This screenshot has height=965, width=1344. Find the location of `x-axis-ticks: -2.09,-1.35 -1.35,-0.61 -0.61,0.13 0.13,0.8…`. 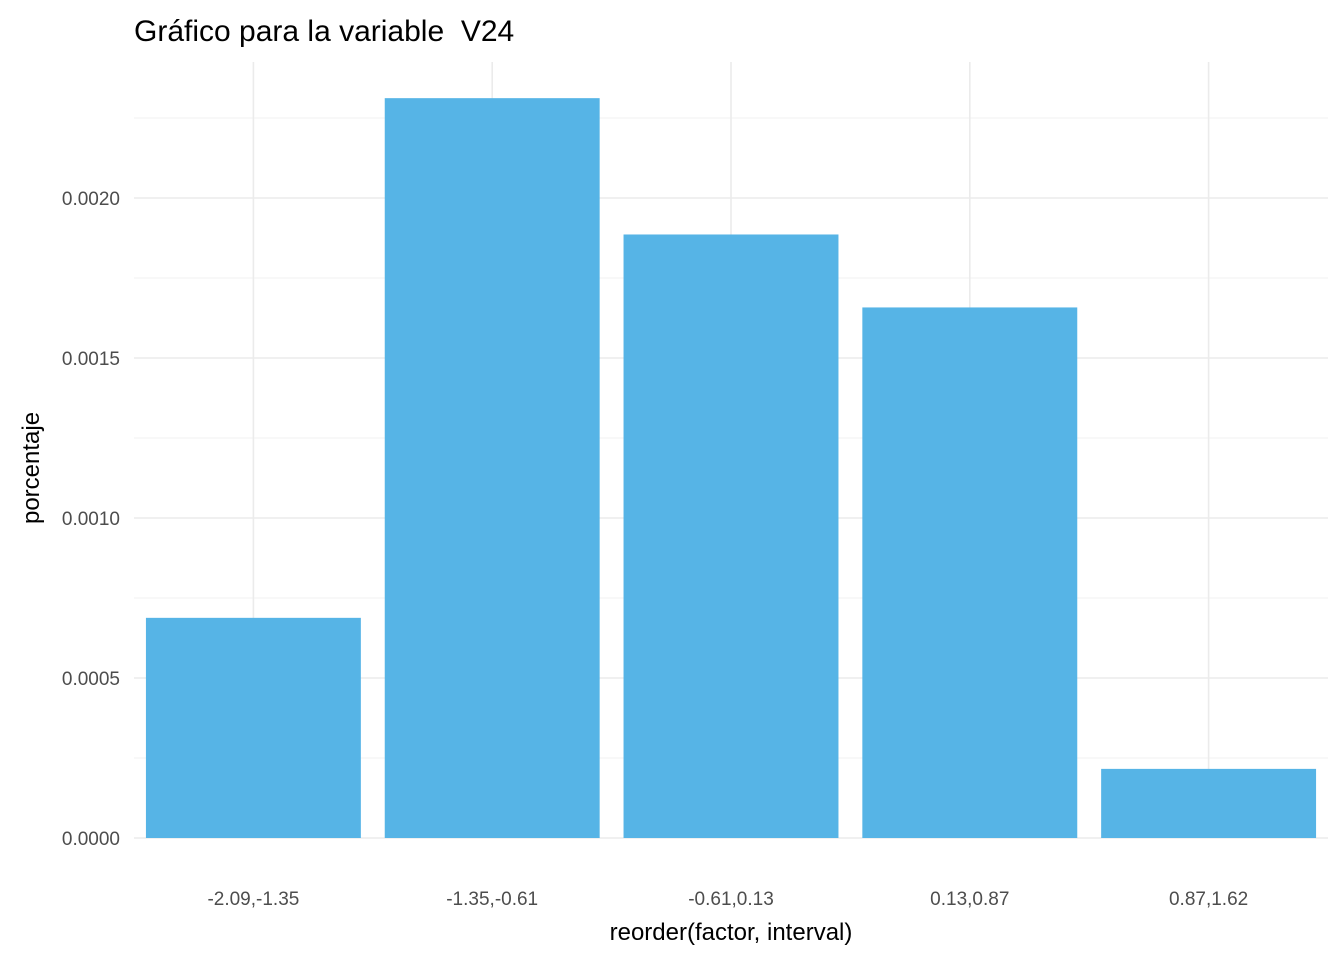

x-axis-ticks: -2.09,-1.35 -1.35,-0.61 -0.61,0.13 0.13,0.8… is located at coordinates (727, 899).